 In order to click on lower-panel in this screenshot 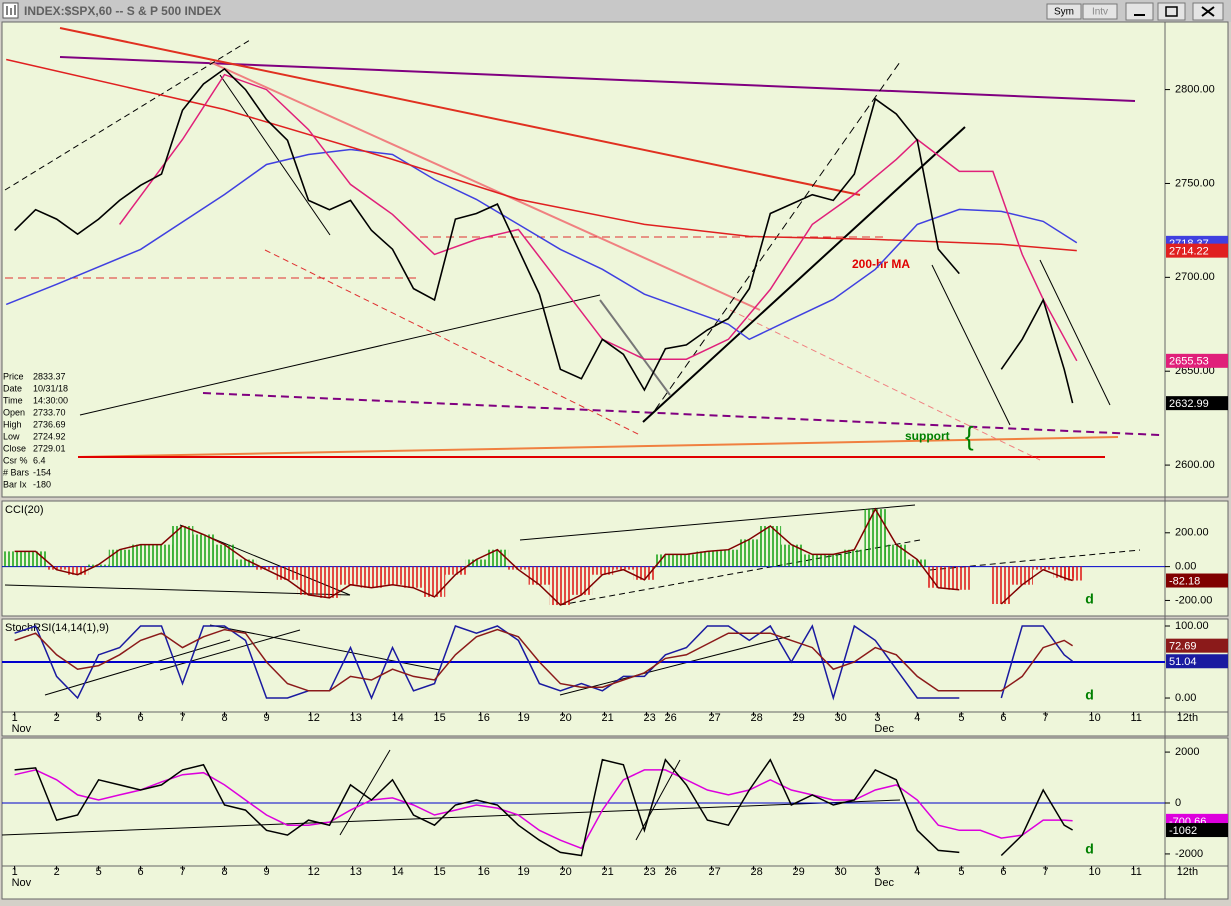, I will do `click(615, 802)`.